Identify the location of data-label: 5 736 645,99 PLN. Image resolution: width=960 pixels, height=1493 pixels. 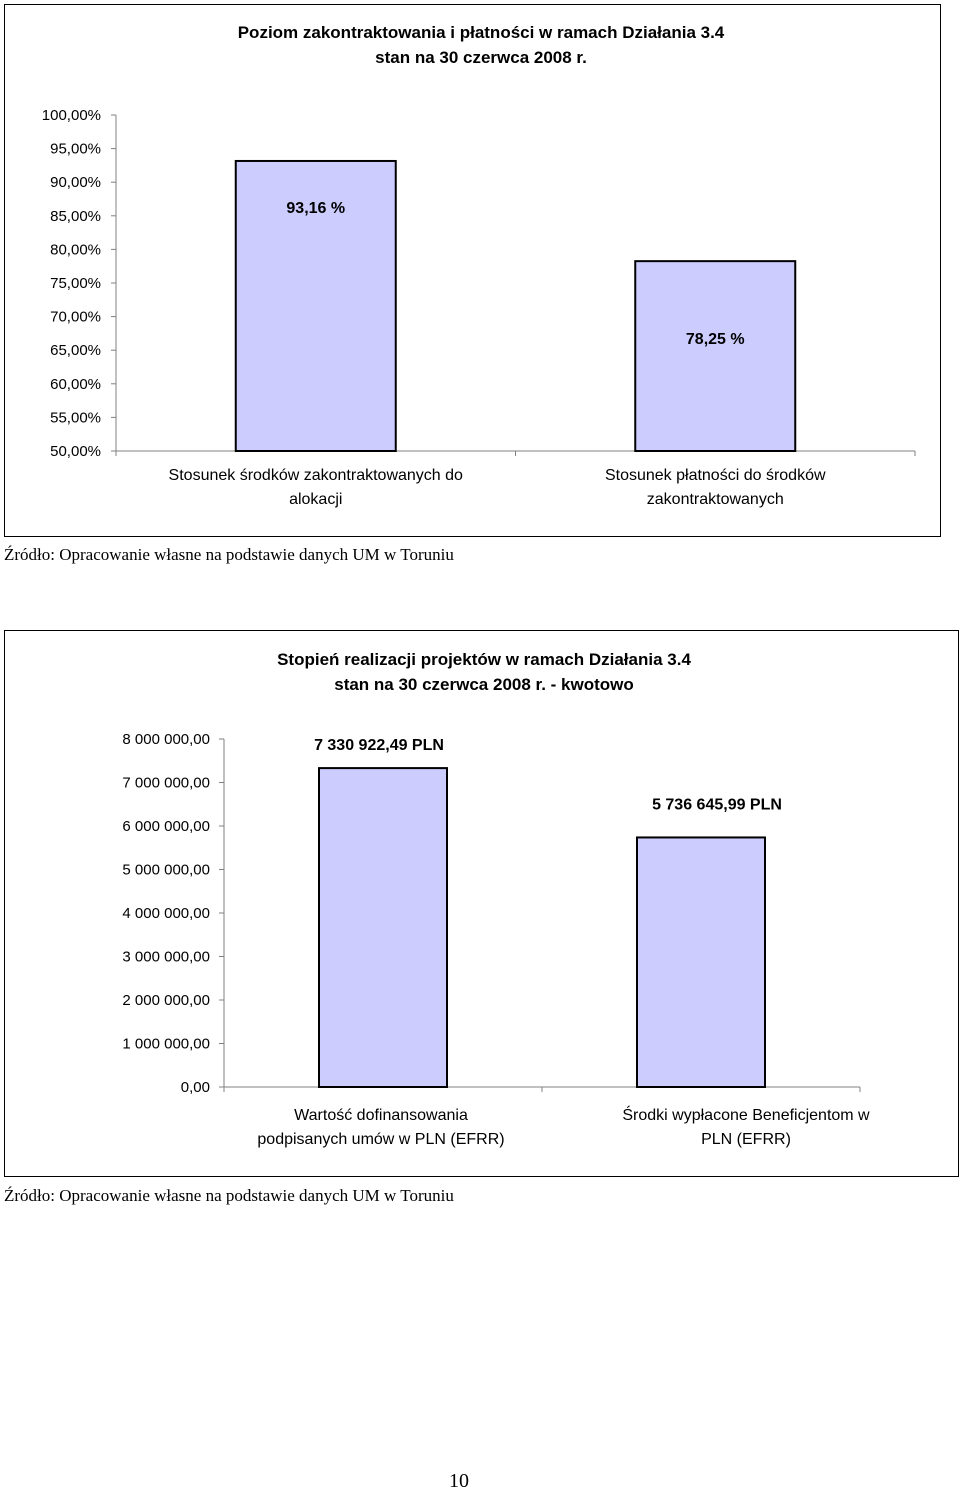
(717, 804).